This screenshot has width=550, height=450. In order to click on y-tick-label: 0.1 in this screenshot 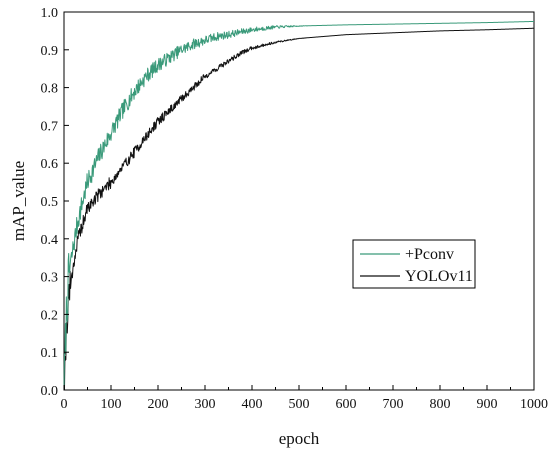, I will do `click(50, 353)`.